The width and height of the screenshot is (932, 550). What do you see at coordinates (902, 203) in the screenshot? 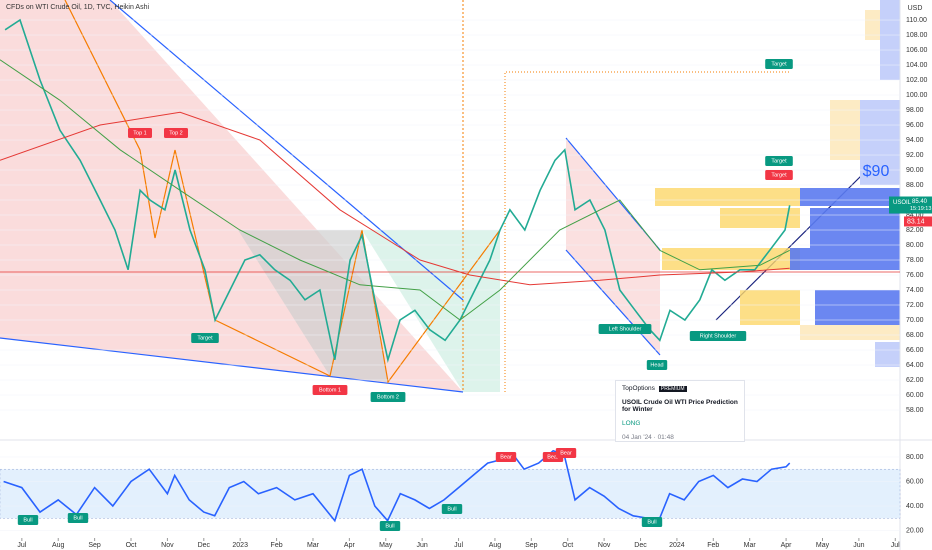
I see `symbol-label: USOIL` at bounding box center [902, 203].